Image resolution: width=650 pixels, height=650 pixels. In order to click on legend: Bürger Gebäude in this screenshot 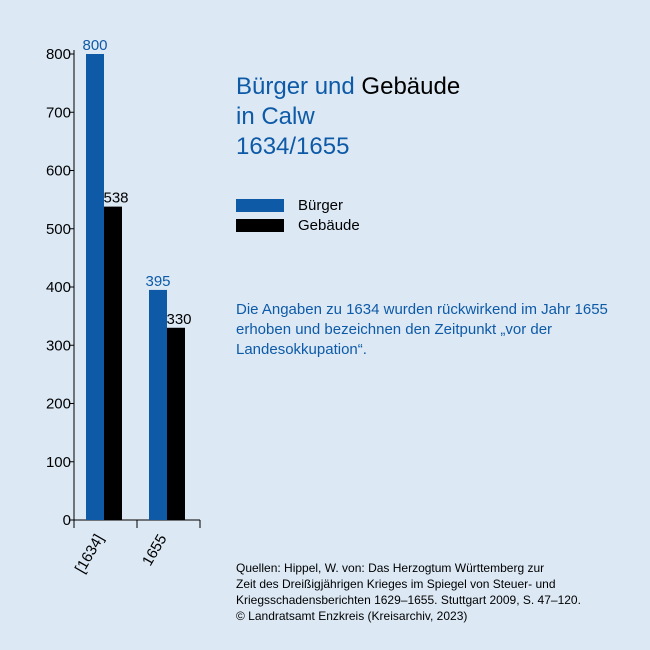, I will do `click(298, 215)`.